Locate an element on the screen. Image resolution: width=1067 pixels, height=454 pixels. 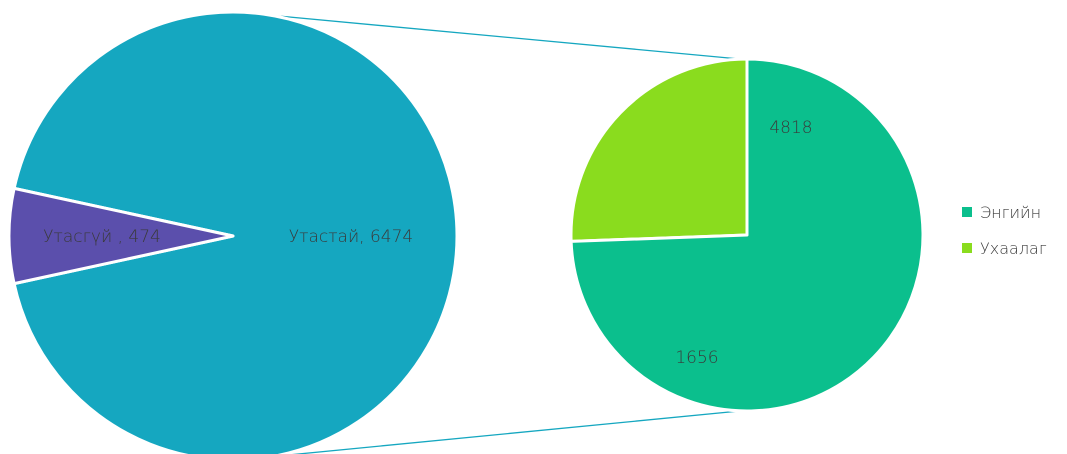
legend-item-engiin: Энгийн is located at coordinates (1004, 212).